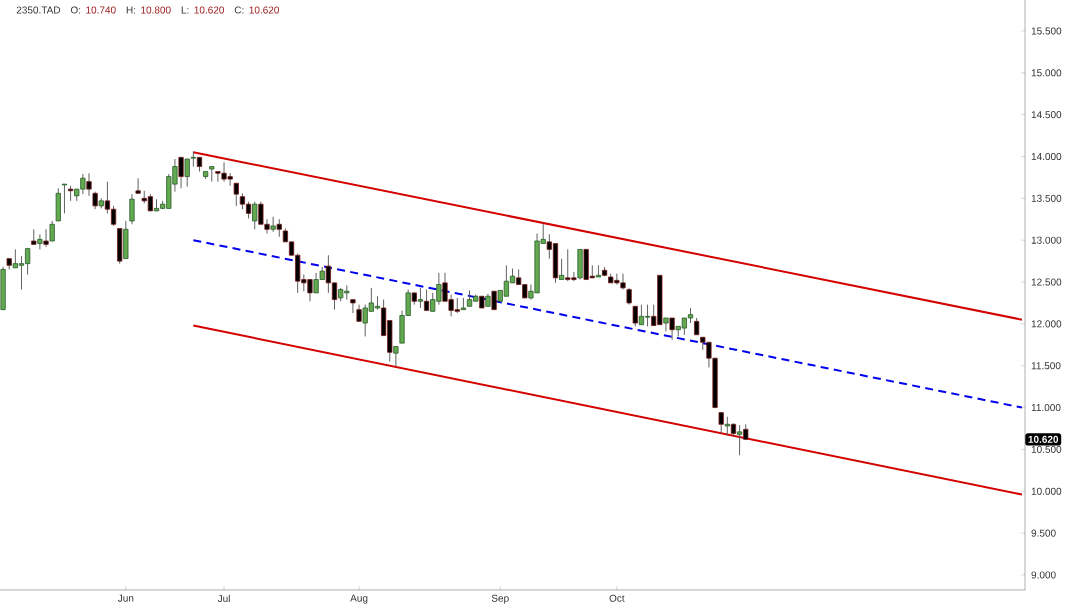 Image resolution: width=1070 pixels, height=611 pixels. What do you see at coordinates (131, 10) in the screenshot?
I see `annotation: H:` at bounding box center [131, 10].